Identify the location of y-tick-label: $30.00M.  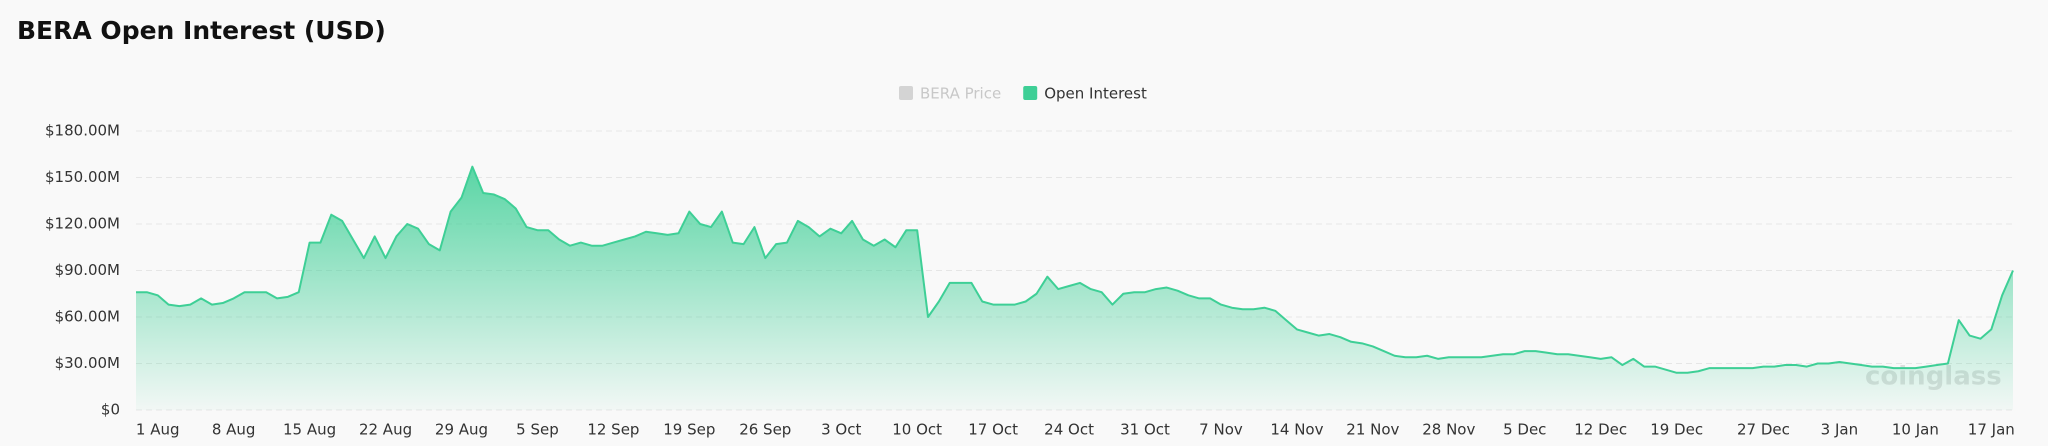
(87, 363).